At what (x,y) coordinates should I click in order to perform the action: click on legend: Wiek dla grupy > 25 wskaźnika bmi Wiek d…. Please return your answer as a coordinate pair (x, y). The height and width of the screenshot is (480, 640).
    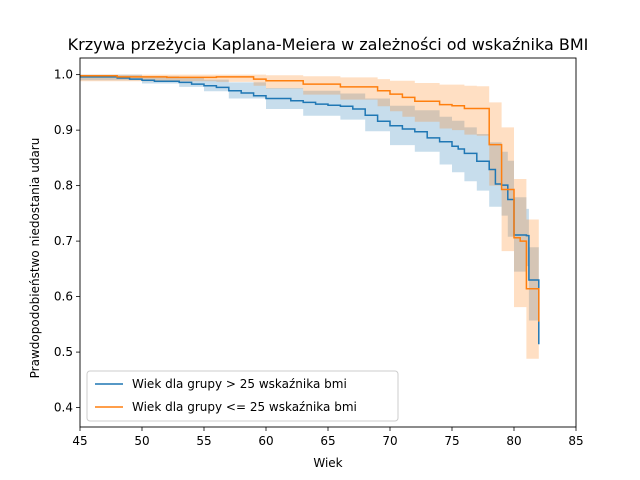
    Looking at the image, I should click on (242, 396).